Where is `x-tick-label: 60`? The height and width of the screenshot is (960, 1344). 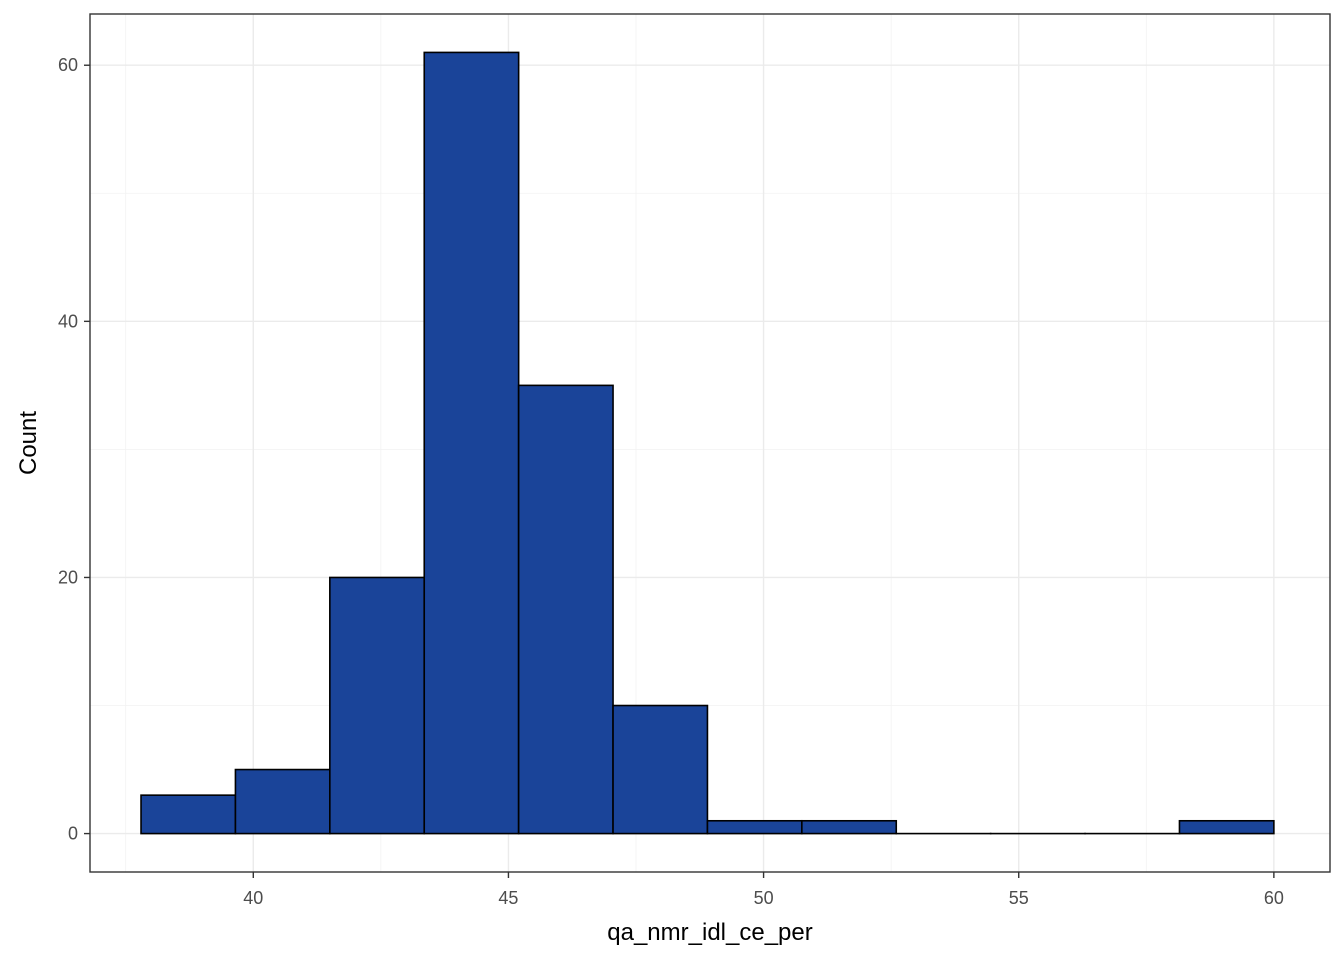
x-tick-label: 60 is located at coordinates (1274, 898).